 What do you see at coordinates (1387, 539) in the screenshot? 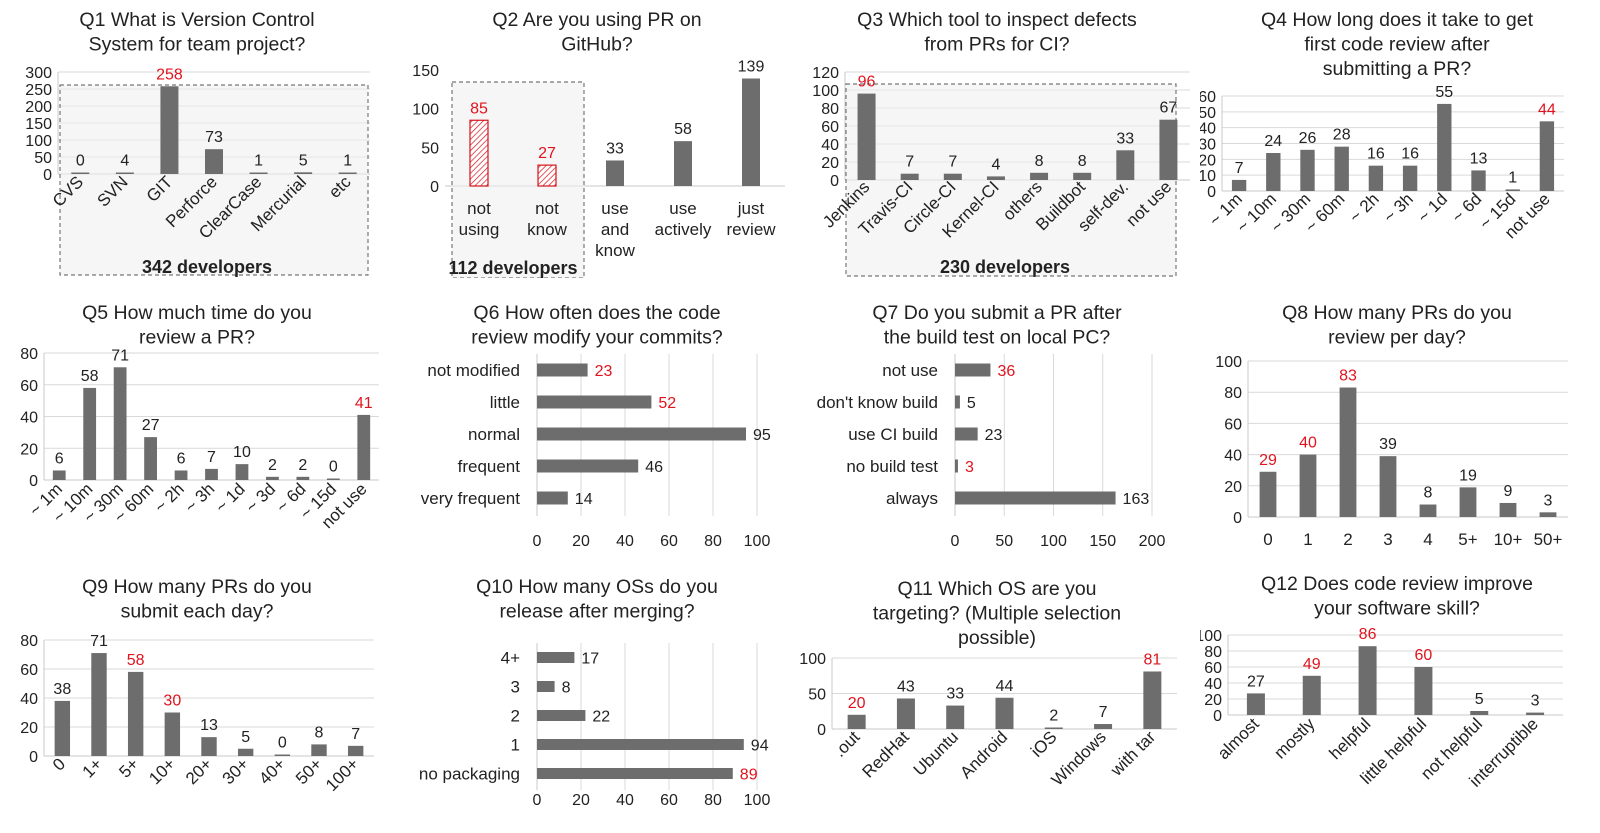
I see `q8-category-label: 3` at bounding box center [1387, 539].